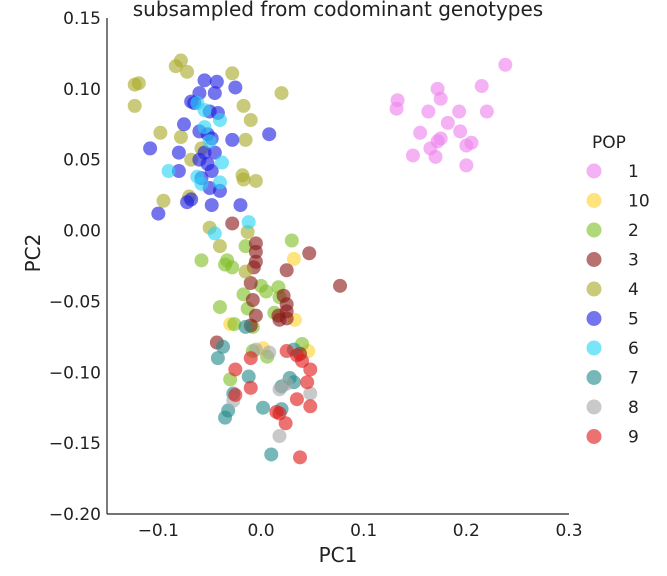 This screenshot has height=576, width=667. I want to click on legend-item: 9, so click(612, 438).